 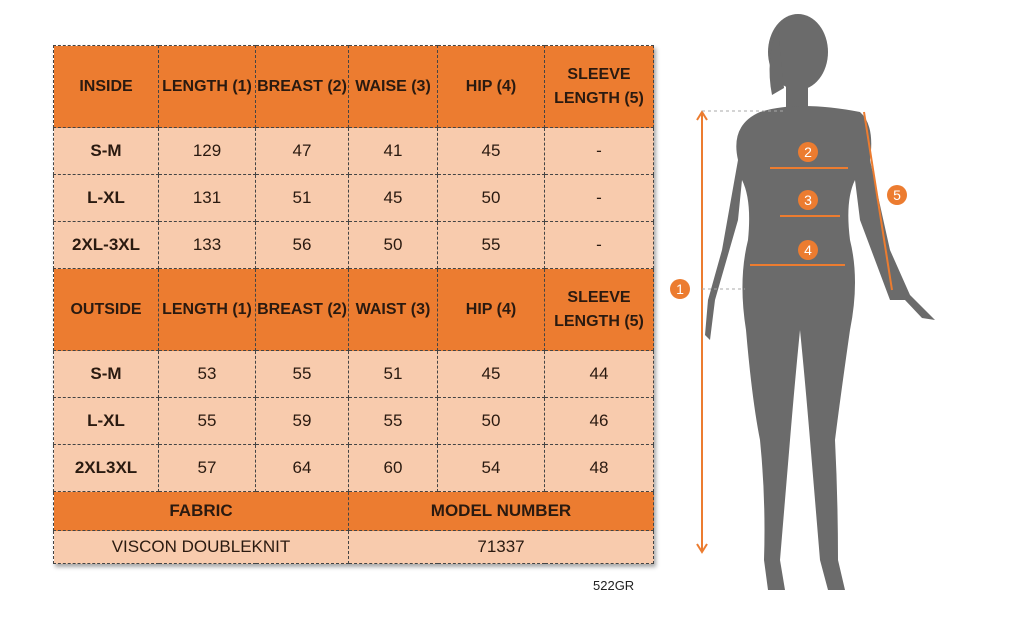 I want to click on table-cell: 133, so click(x=207, y=245).